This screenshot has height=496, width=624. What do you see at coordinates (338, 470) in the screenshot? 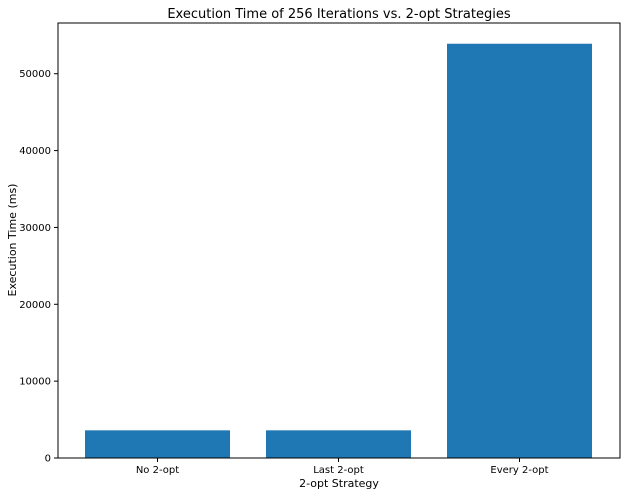
I see `x-tick-label: Last 2-opt` at bounding box center [338, 470].